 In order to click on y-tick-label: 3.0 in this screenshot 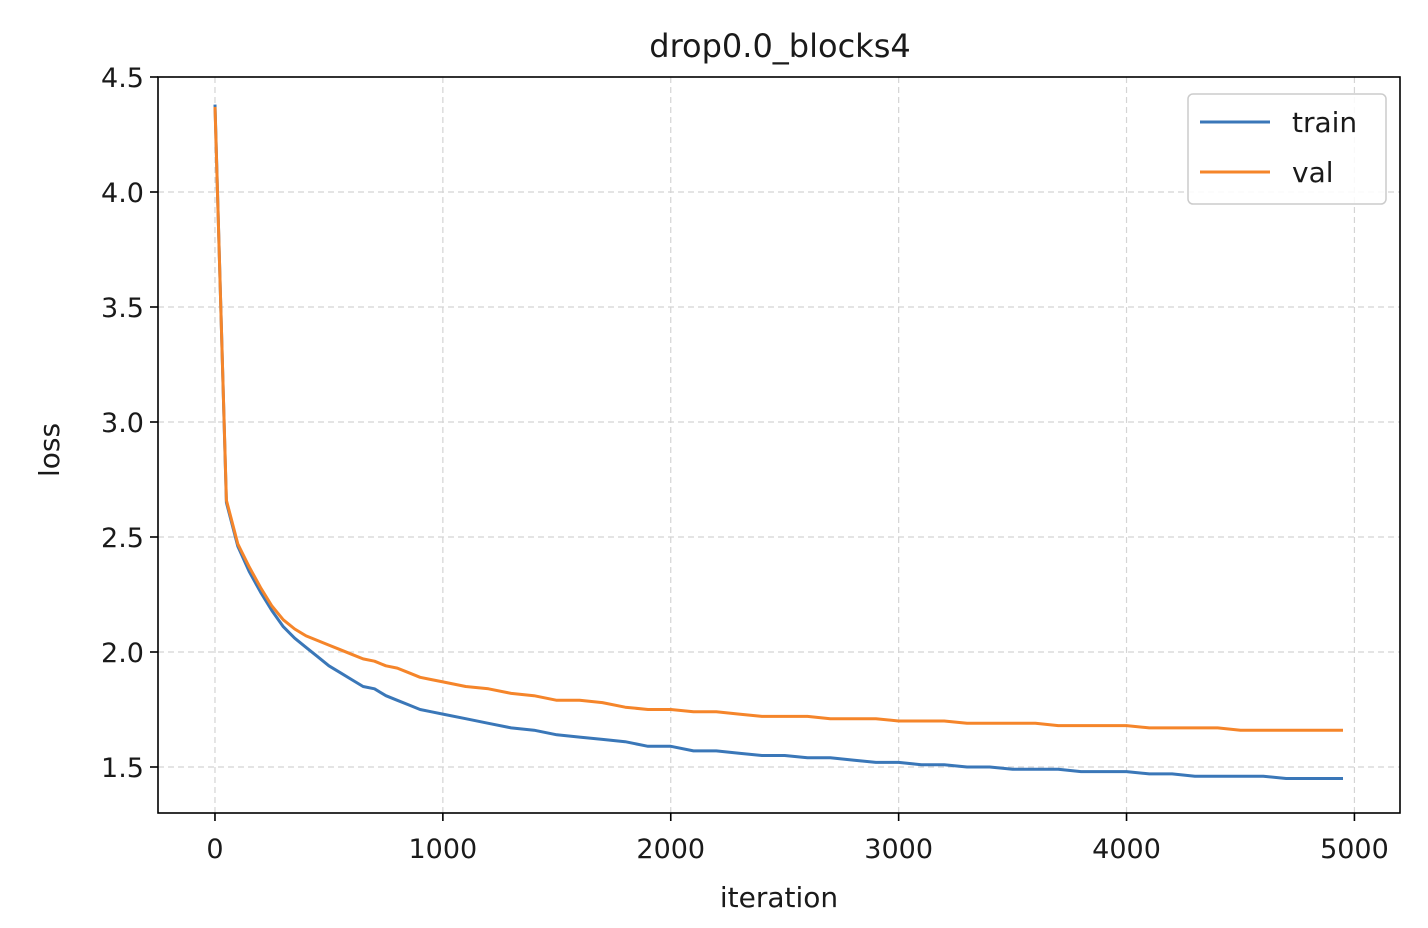, I will do `click(122, 423)`.